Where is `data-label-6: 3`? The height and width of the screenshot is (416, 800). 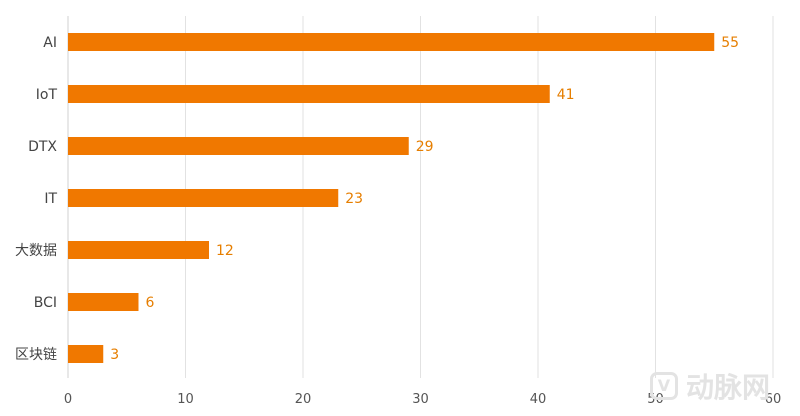 data-label-6: 3 is located at coordinates (114, 355).